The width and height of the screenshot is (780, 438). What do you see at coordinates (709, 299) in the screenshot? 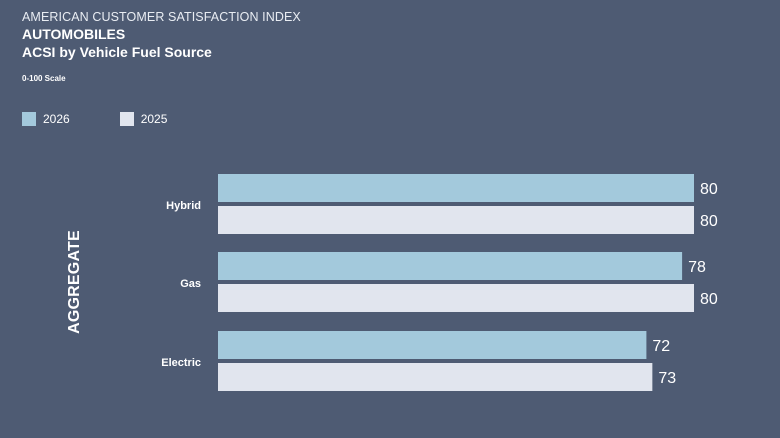
I see `data-label-gas-2025: 80` at bounding box center [709, 299].